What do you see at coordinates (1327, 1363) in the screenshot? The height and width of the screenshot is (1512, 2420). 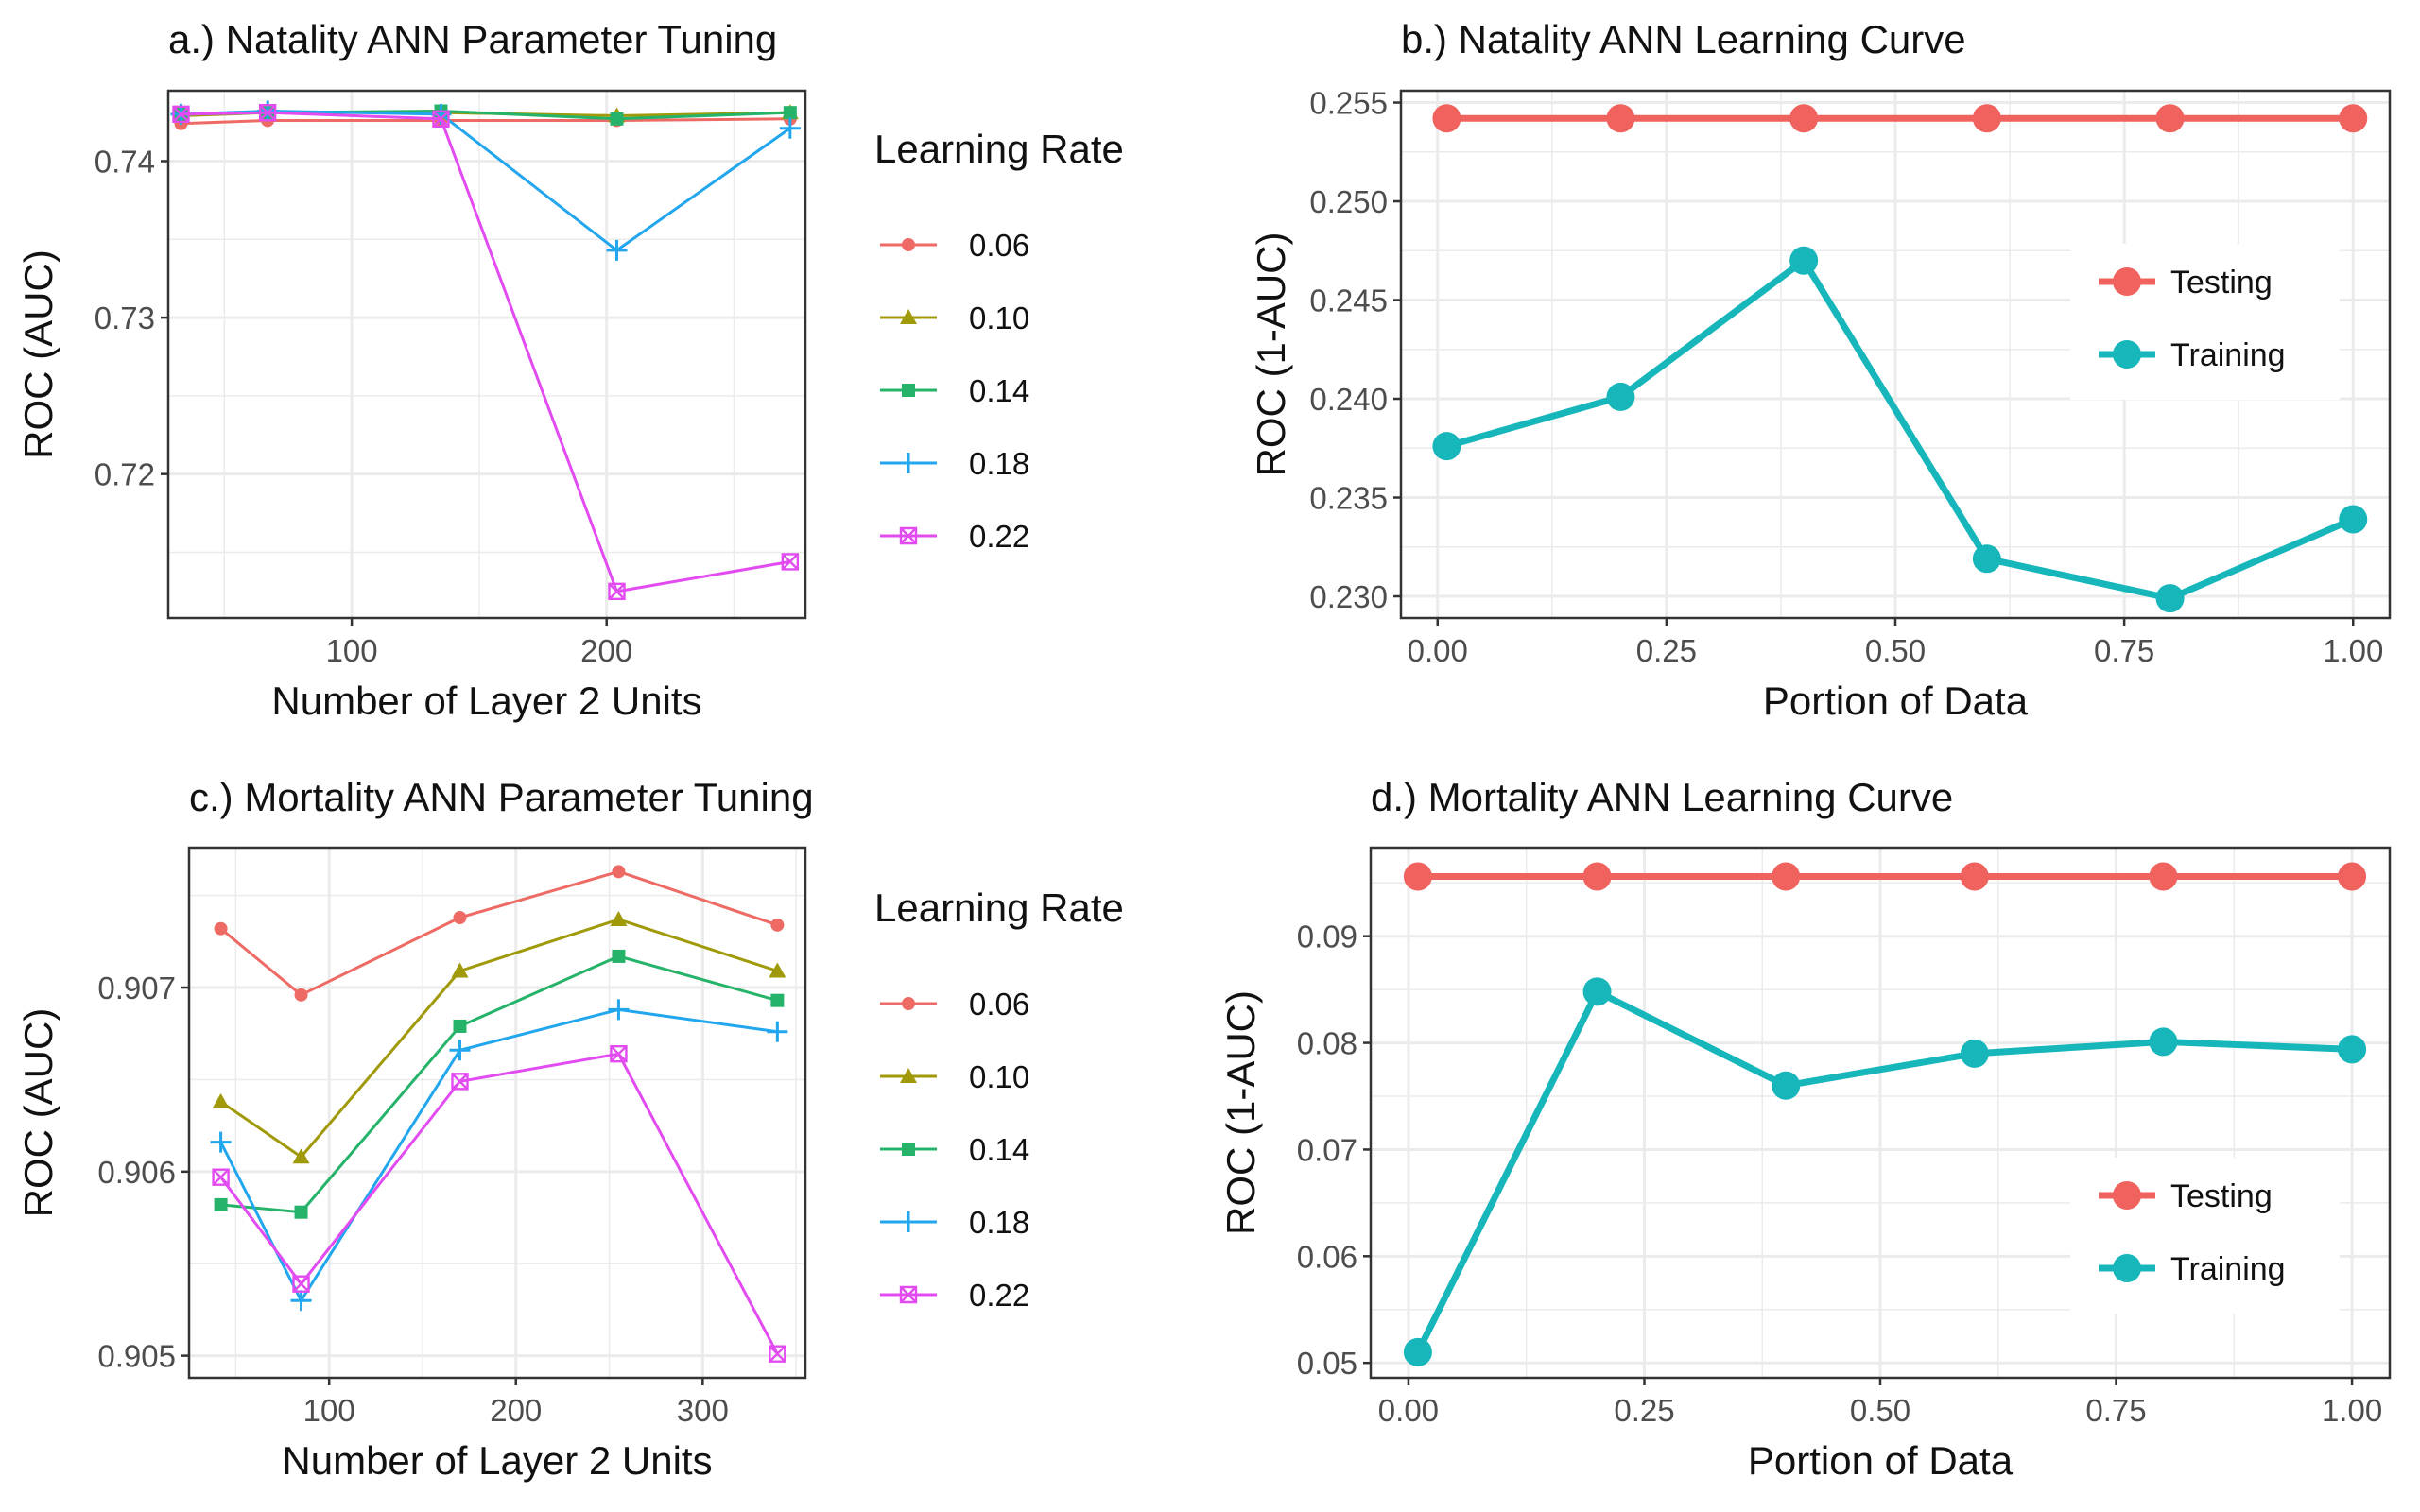 I see `y-tick-label: 0.05` at bounding box center [1327, 1363].